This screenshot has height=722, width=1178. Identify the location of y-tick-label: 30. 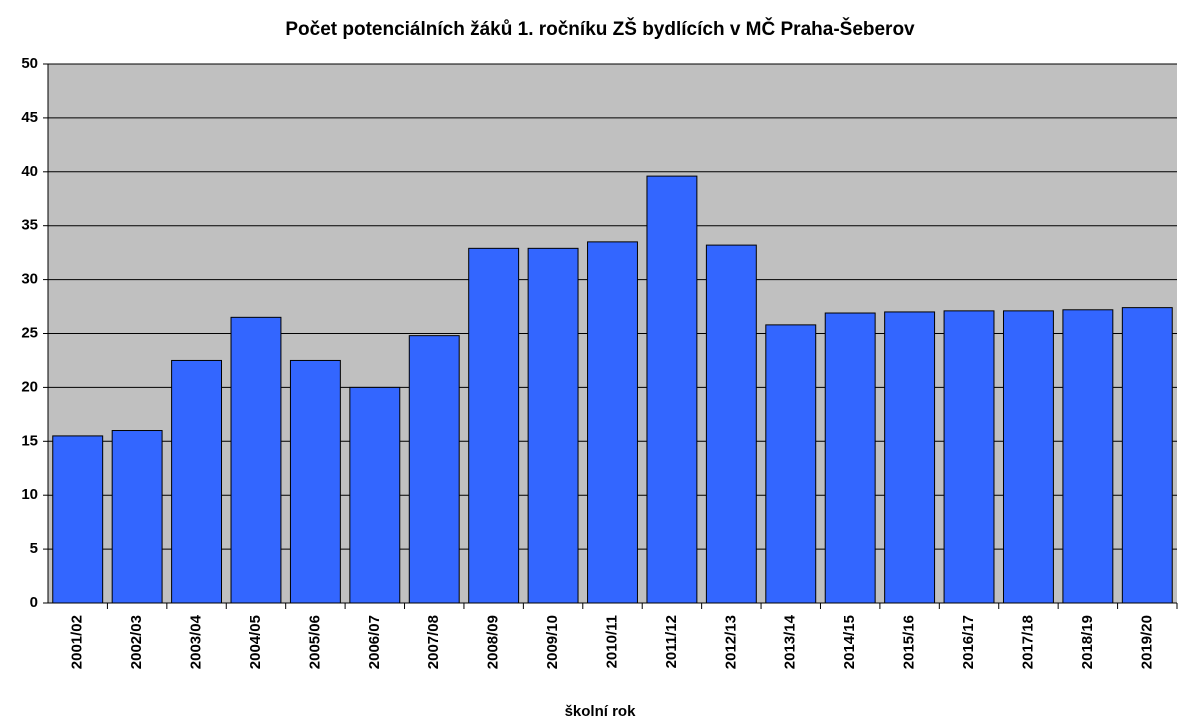
(29, 279).